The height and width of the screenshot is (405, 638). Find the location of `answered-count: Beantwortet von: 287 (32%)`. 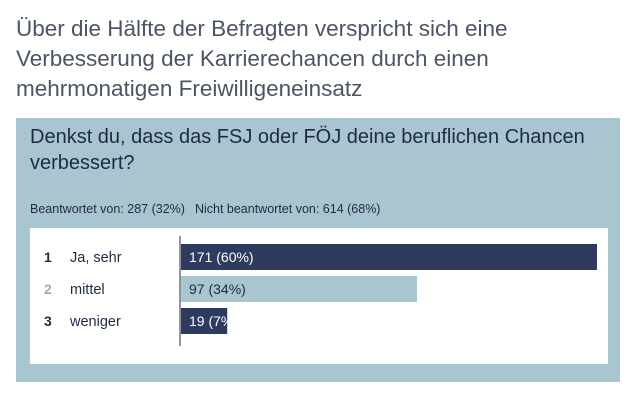

answered-count: Beantwortet von: 287 (32%) is located at coordinates (107, 209).